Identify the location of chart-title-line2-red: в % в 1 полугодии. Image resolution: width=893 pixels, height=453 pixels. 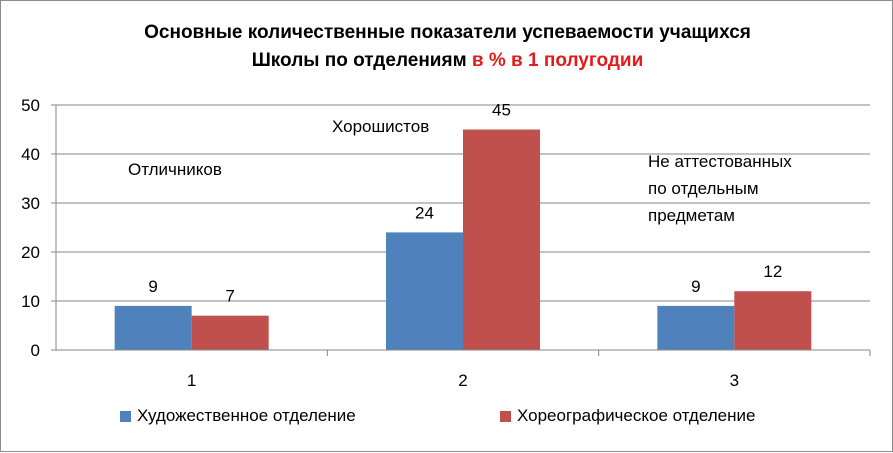
(557, 60).